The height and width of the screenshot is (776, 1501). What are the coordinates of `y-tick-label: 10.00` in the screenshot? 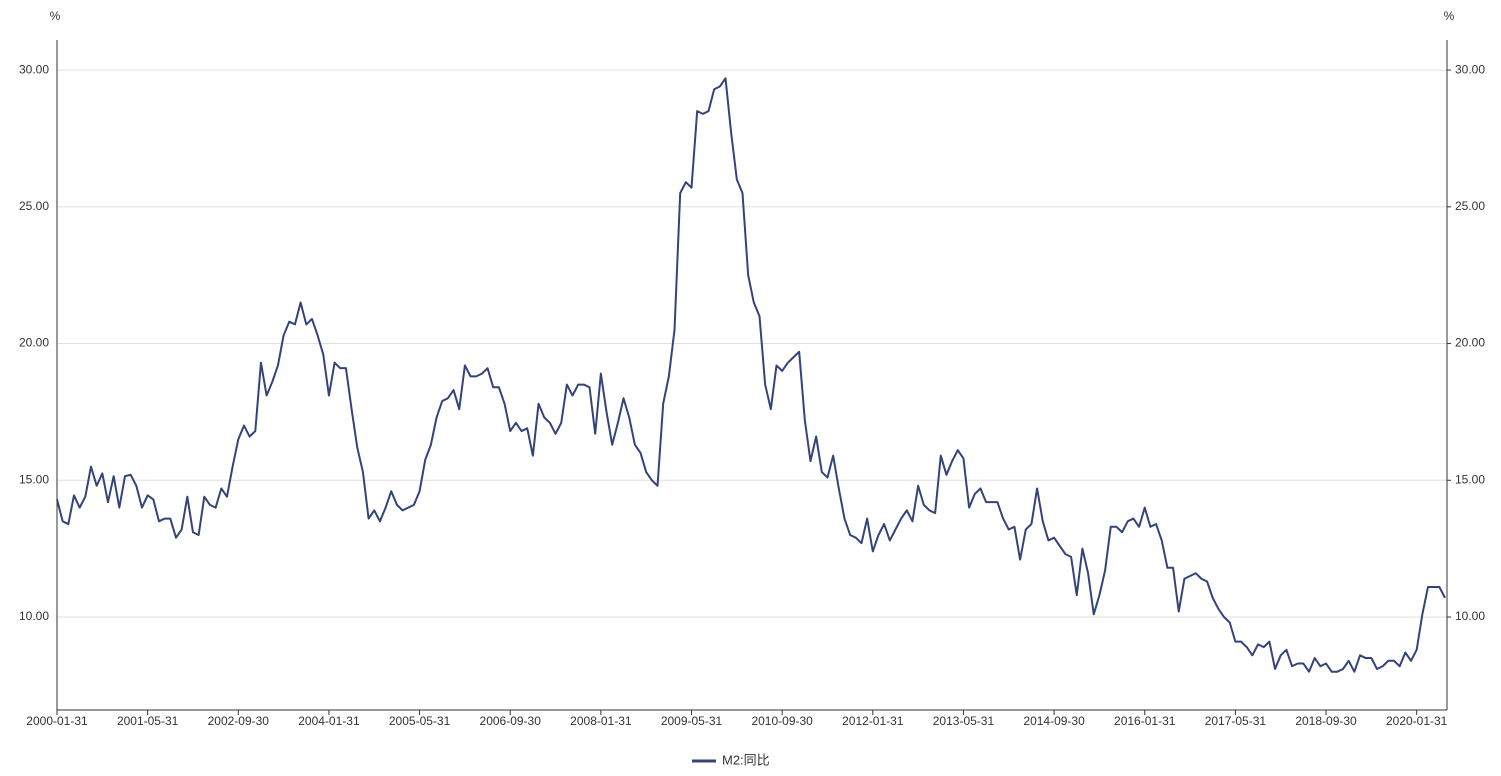 It's located at (34, 616).